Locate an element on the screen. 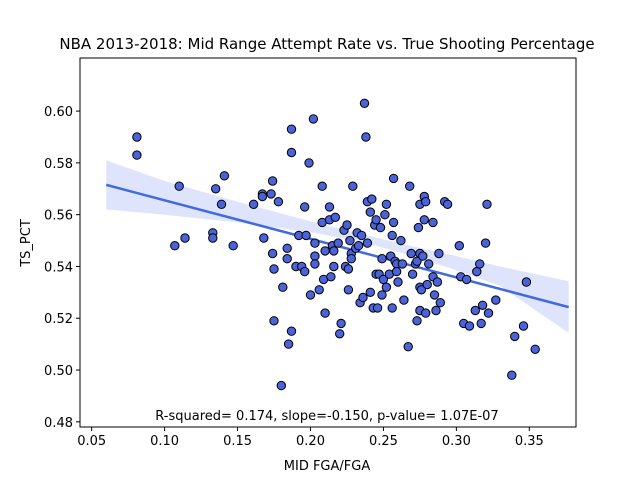 Image resolution: width=640 pixels, height=480 pixels. y-tick-label: 0.54 is located at coordinates (58, 267).